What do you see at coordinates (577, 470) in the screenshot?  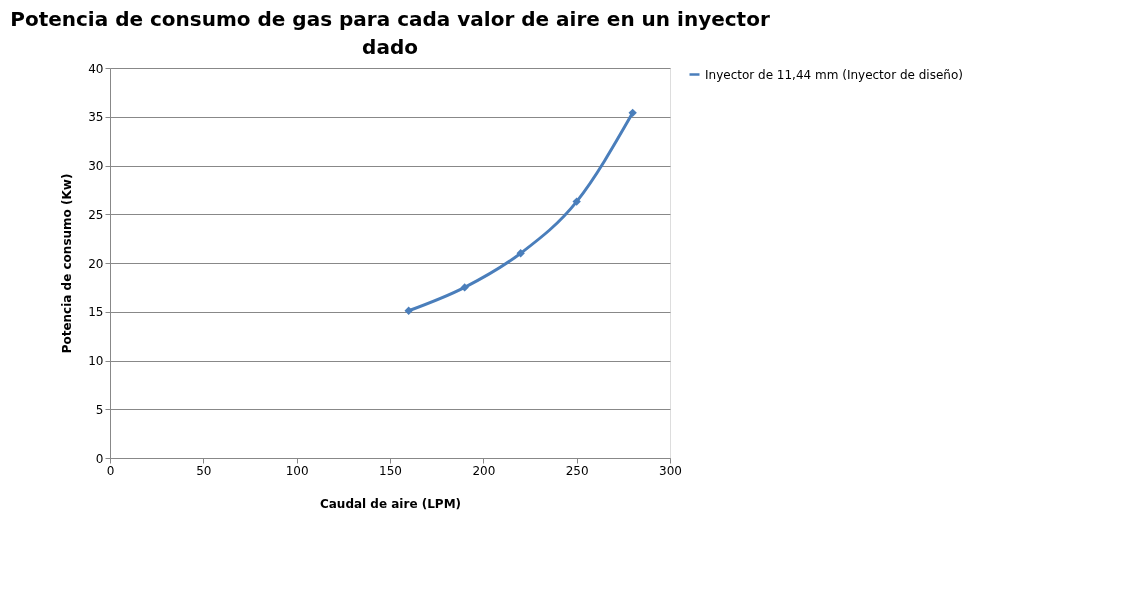 I see `x-tick-label: 250` at bounding box center [577, 470].